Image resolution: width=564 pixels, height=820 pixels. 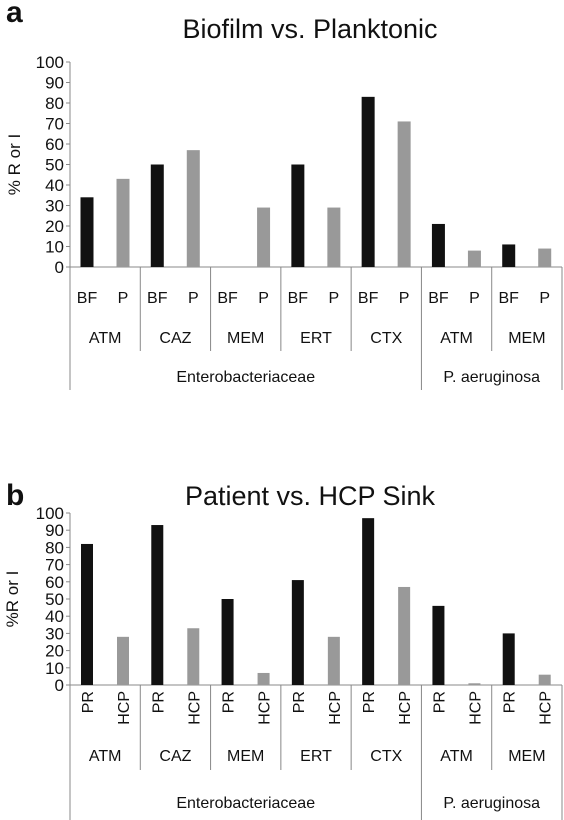 I want to click on chart-title: Patient vs. HCP Sink, so click(x=310, y=496).